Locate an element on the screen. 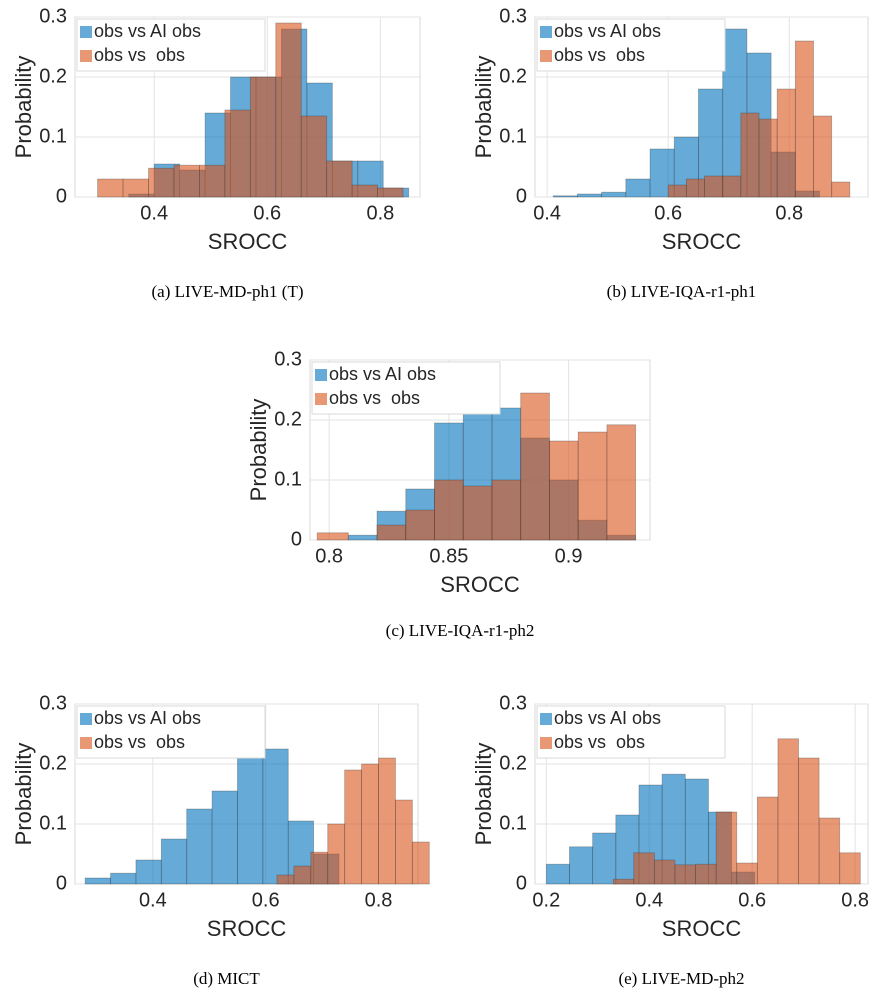 Image resolution: width=875 pixels, height=1001 pixels. caption: (d) MICT is located at coordinates (226, 978).